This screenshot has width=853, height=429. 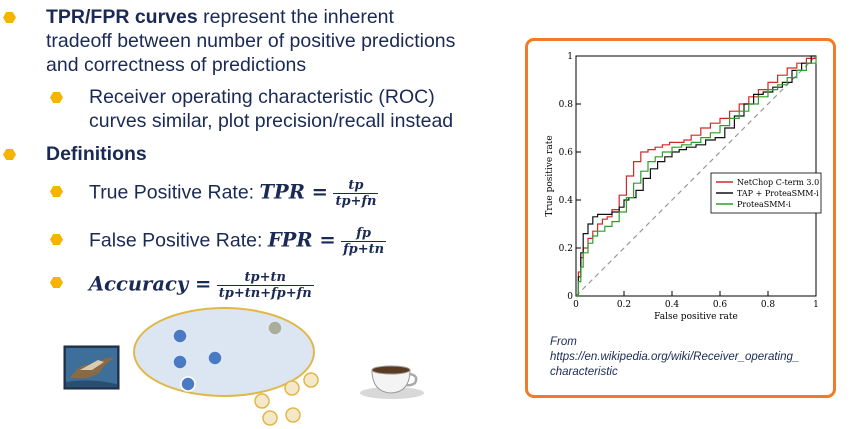 What do you see at coordinates (570, 297) in the screenshot?
I see `y-tick-label: 0` at bounding box center [570, 297].